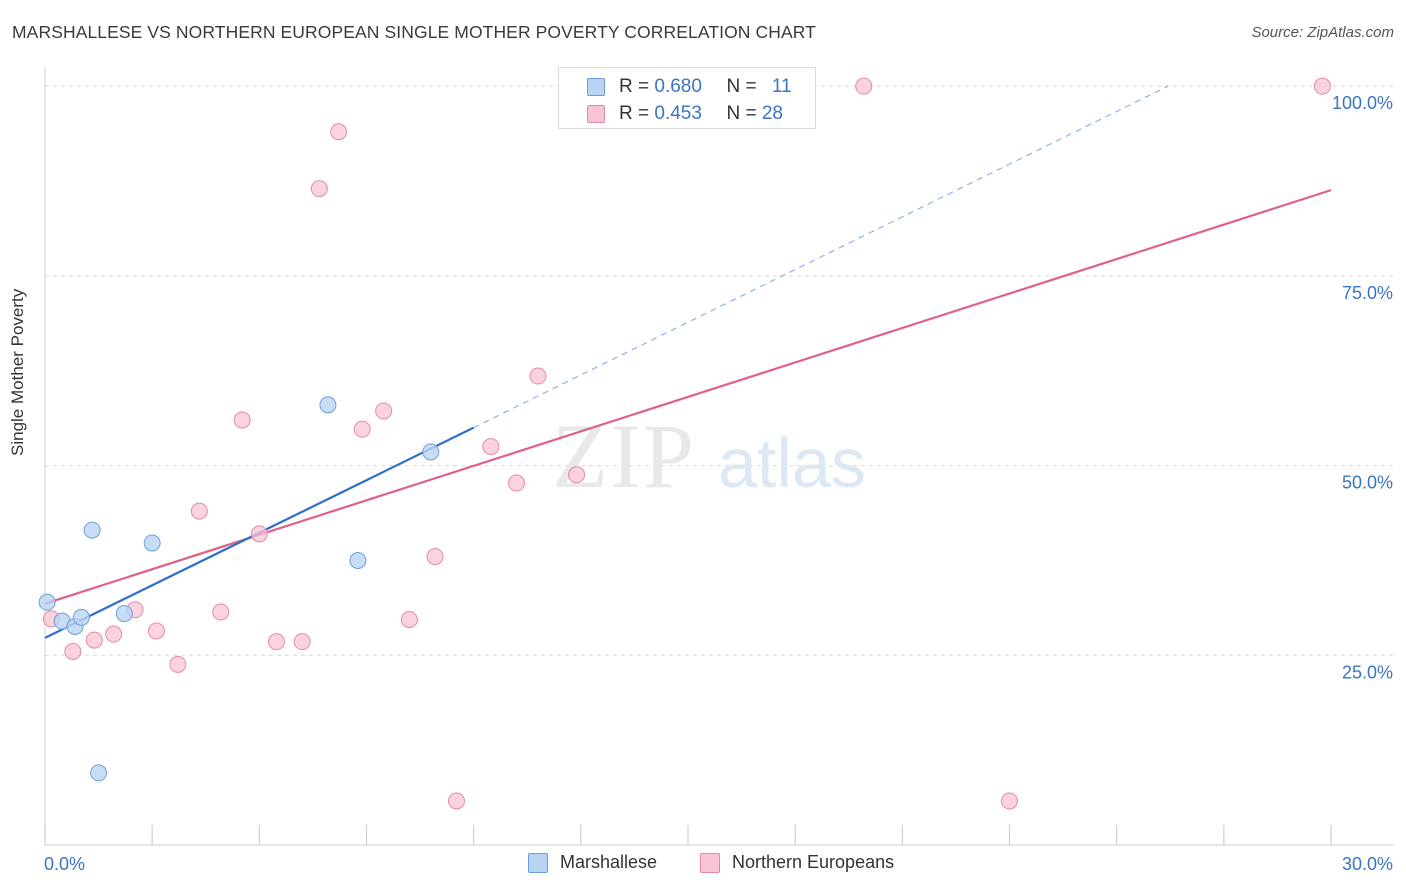  What do you see at coordinates (1362, 103) in the screenshot?
I see `y-tick-label: 100.0%` at bounding box center [1362, 103].